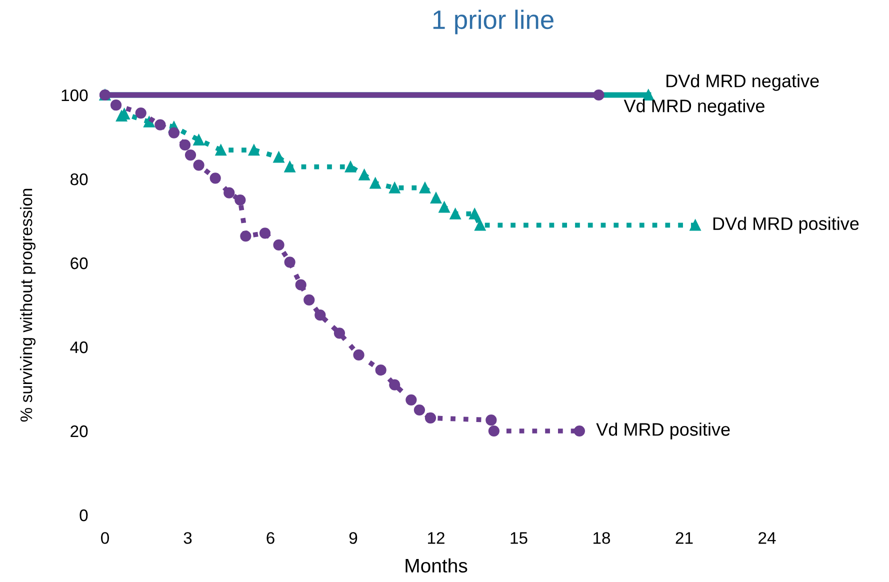 The image size is (889, 582). I want to click on y-tick-label: 20, so click(79, 431).